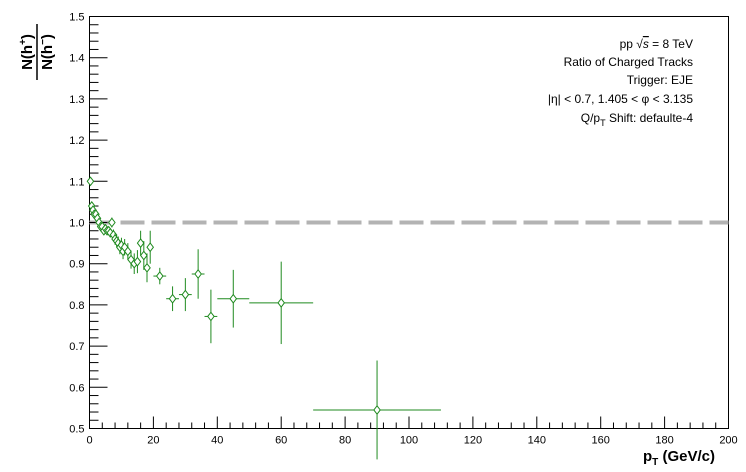  Describe the element at coordinates (409, 441) in the screenshot. I see `x-tick-label: 100` at that location.